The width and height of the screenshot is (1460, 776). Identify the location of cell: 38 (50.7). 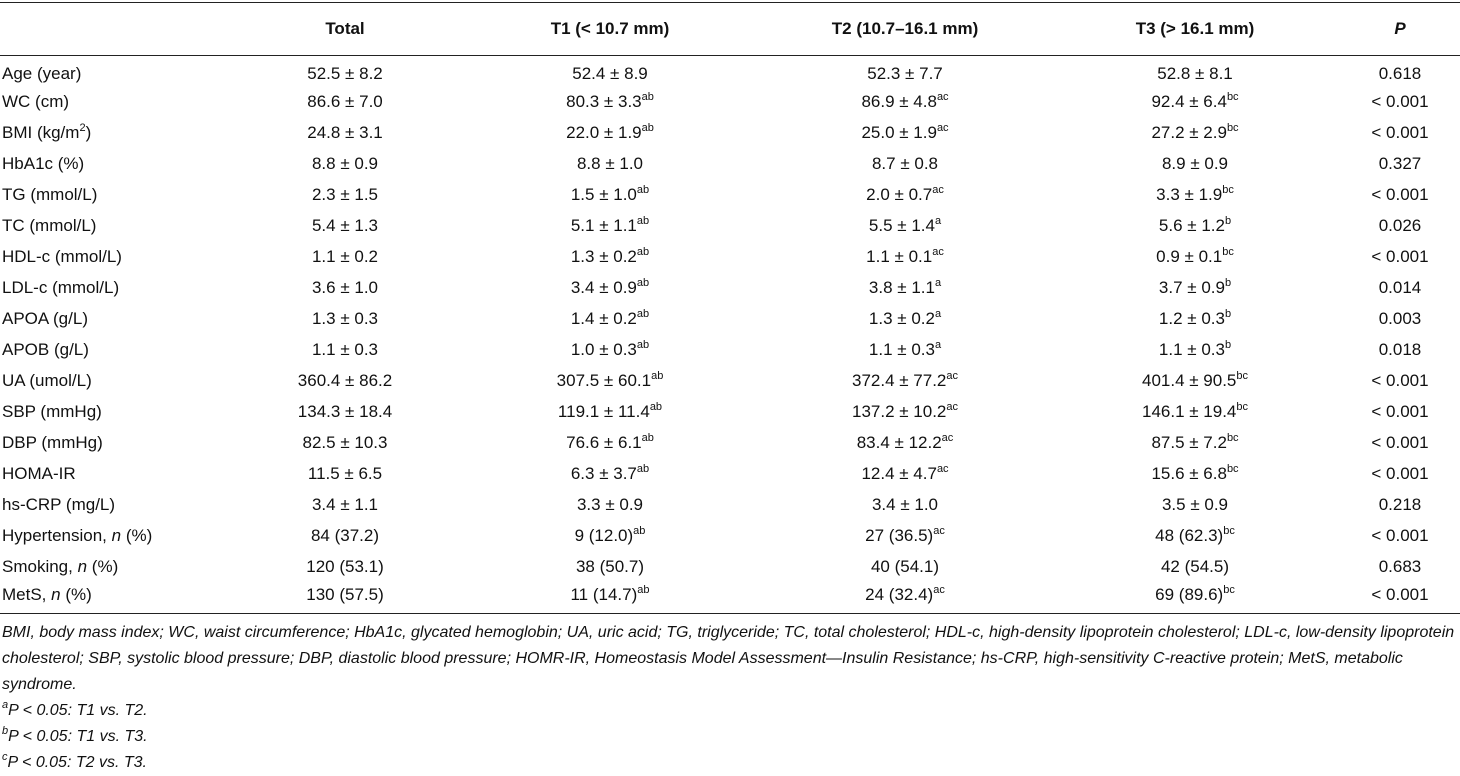
(610, 567).